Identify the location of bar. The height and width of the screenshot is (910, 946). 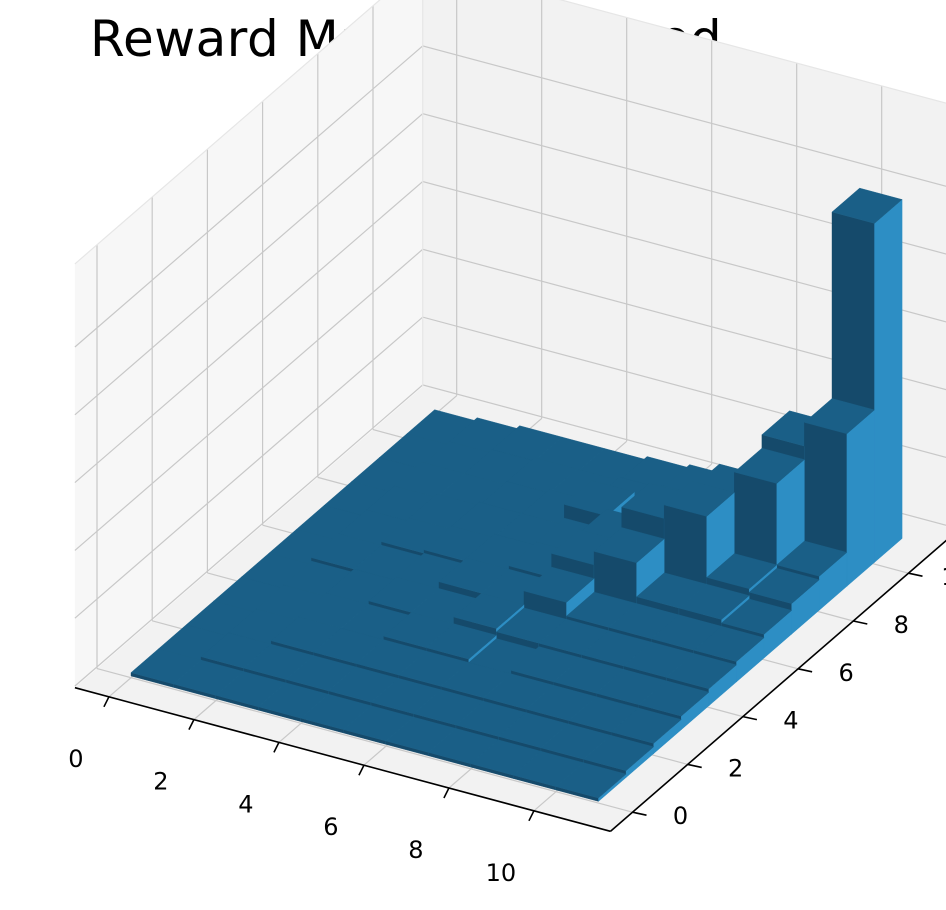
(591, 782).